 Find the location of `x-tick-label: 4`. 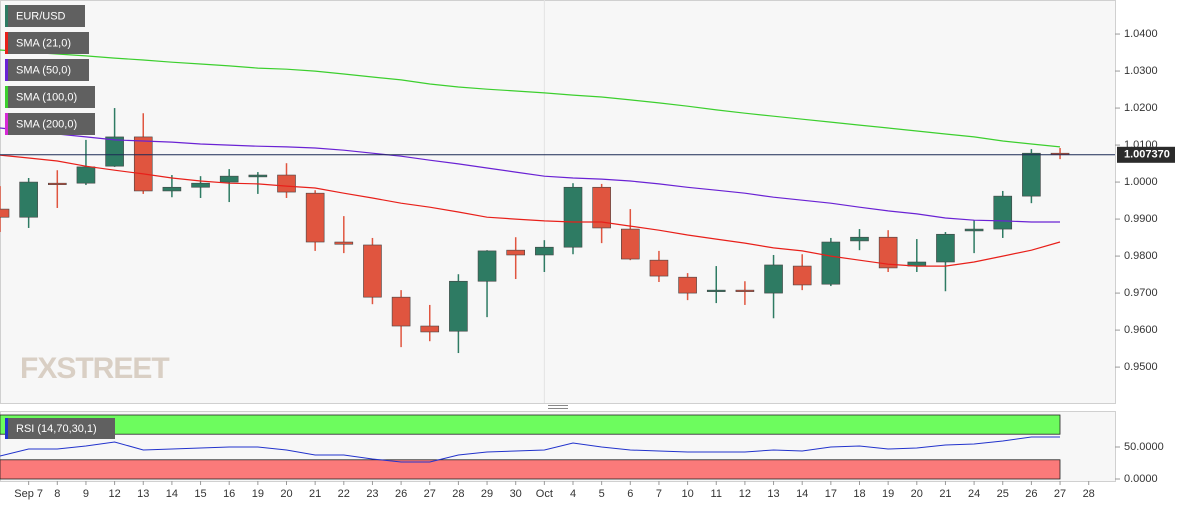

x-tick-label: 4 is located at coordinates (573, 494).